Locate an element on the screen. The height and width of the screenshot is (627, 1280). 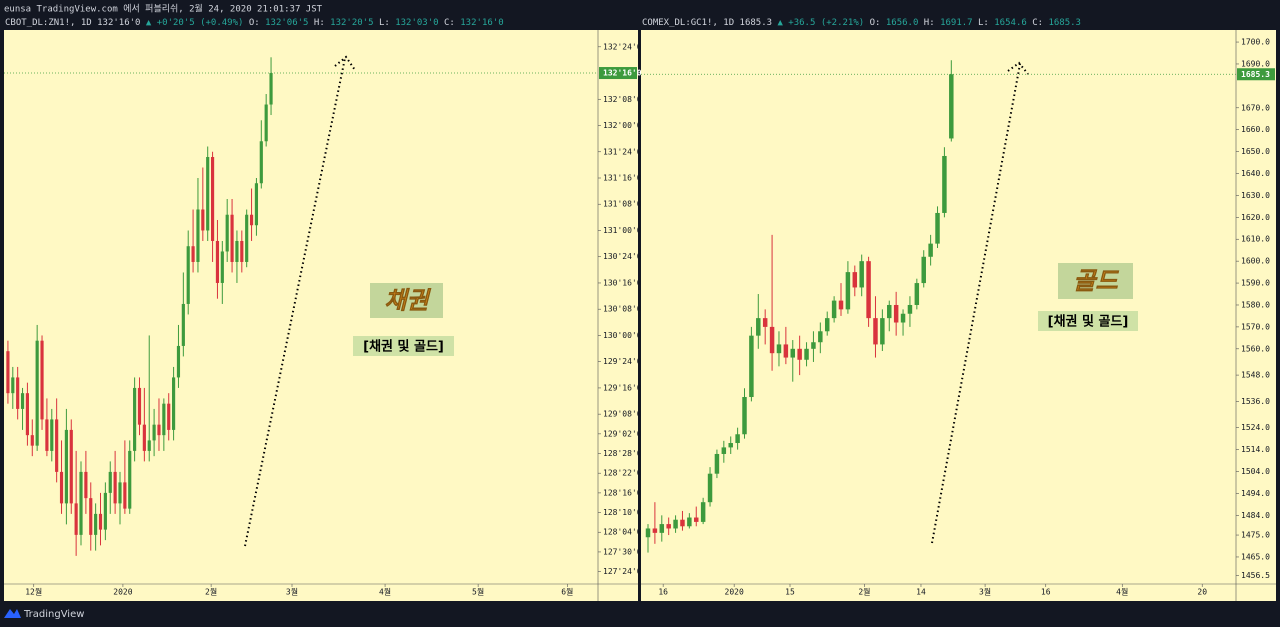
y-tick-label: 1524.0 is located at coordinates (1255, 427).